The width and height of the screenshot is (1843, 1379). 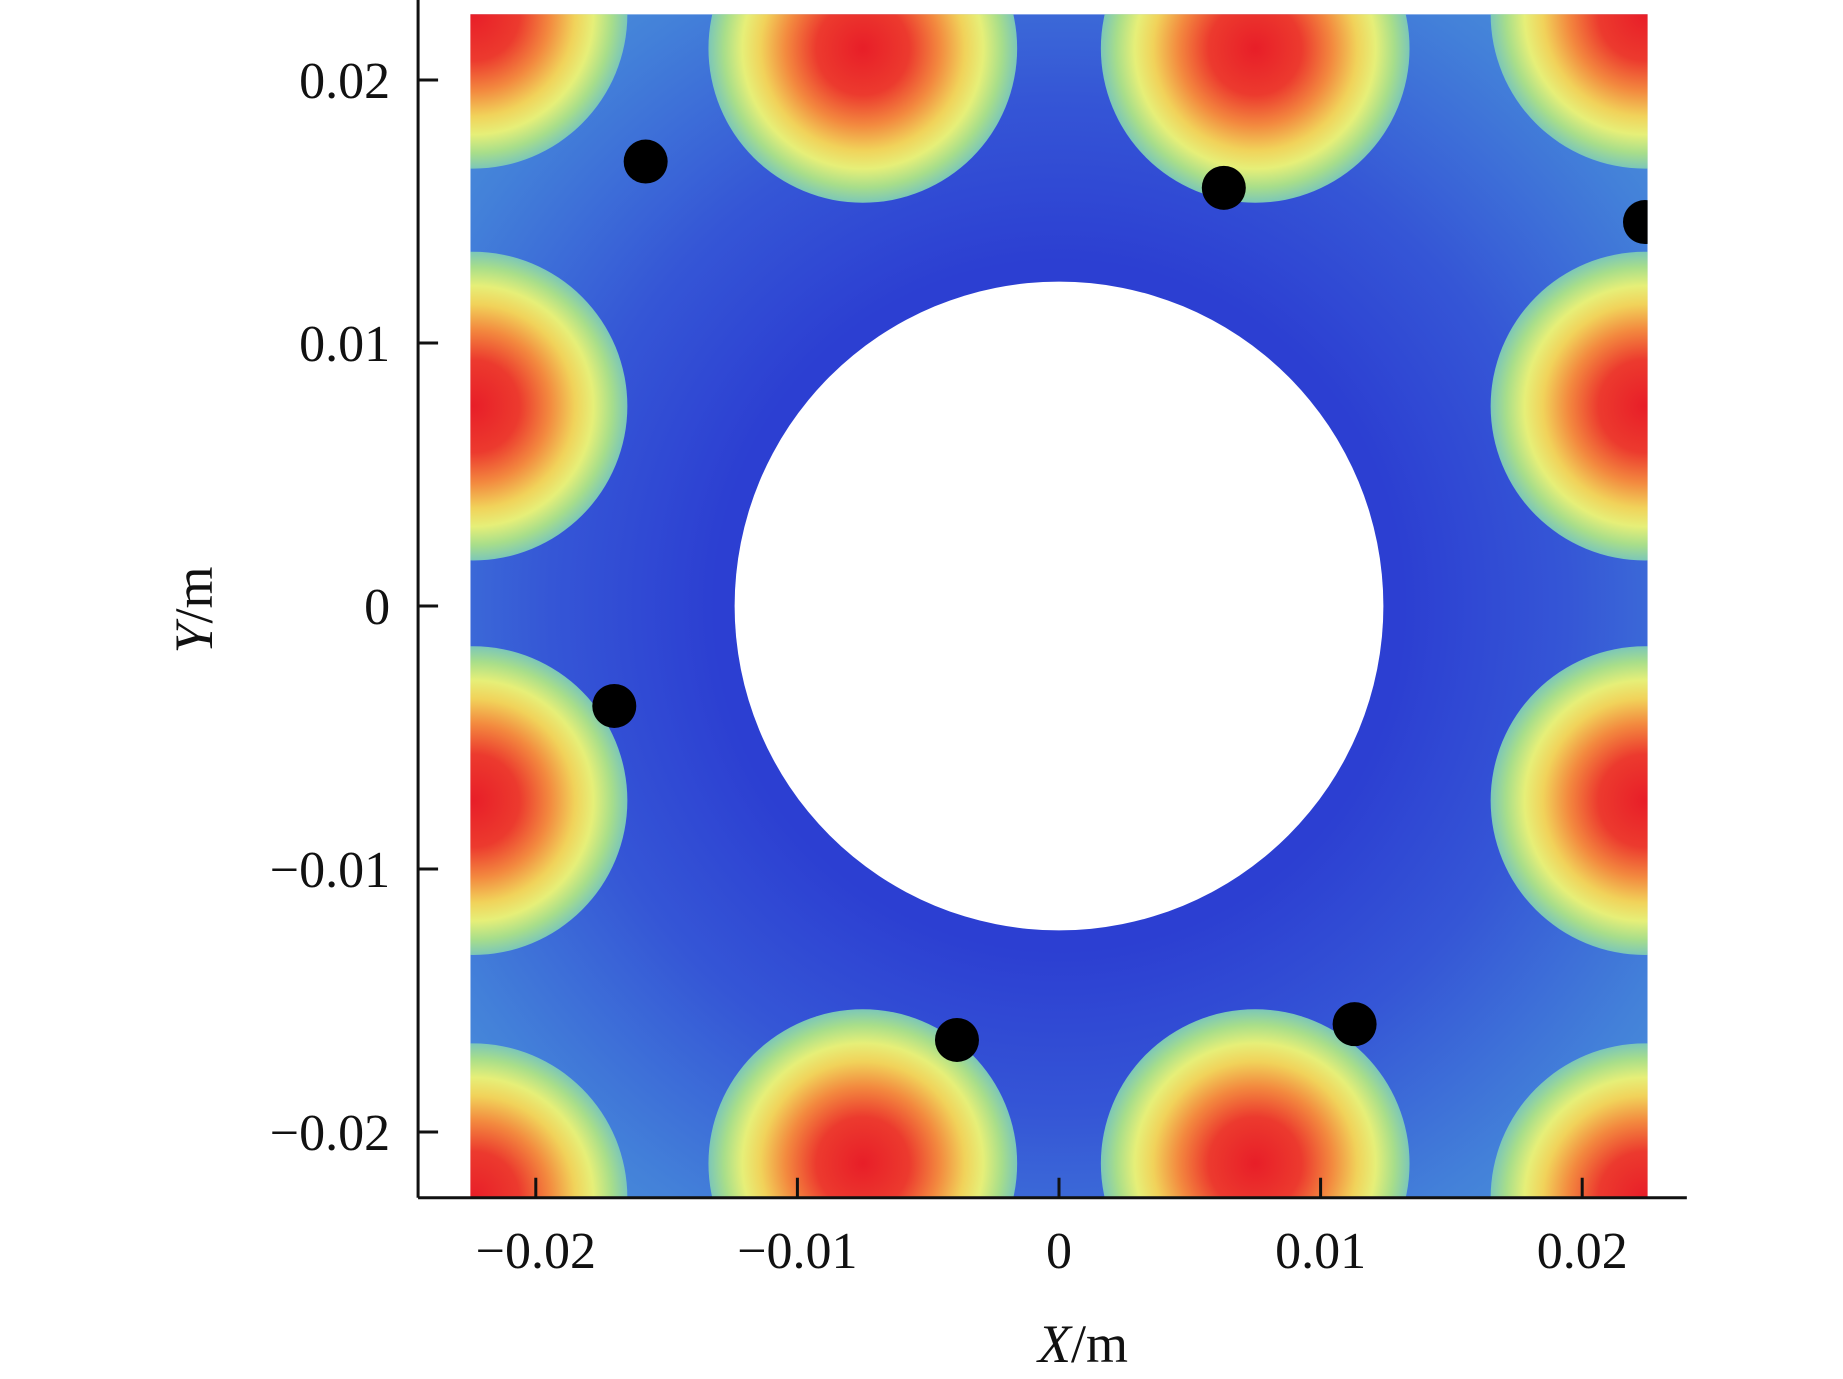 I want to click on y-axis-variable: Y, so click(x=194, y=636).